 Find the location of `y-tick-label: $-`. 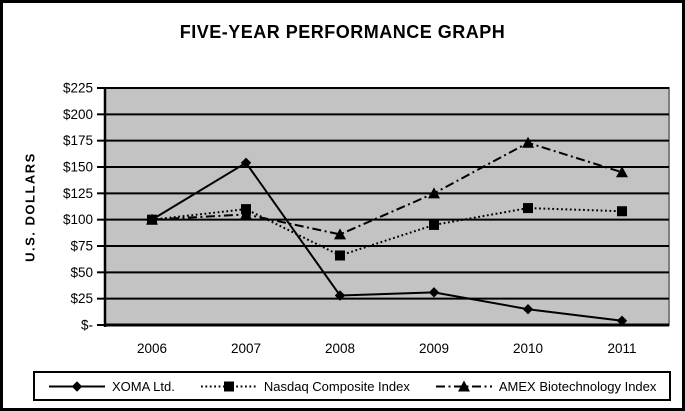

y-tick-label: $- is located at coordinates (87, 325).